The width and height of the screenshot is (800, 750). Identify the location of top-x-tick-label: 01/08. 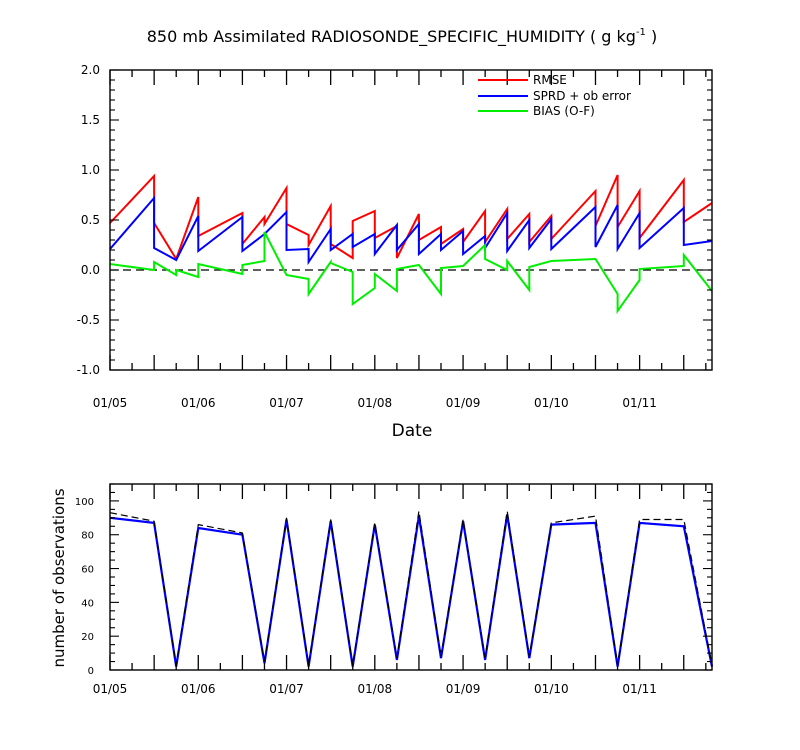
(375, 403).